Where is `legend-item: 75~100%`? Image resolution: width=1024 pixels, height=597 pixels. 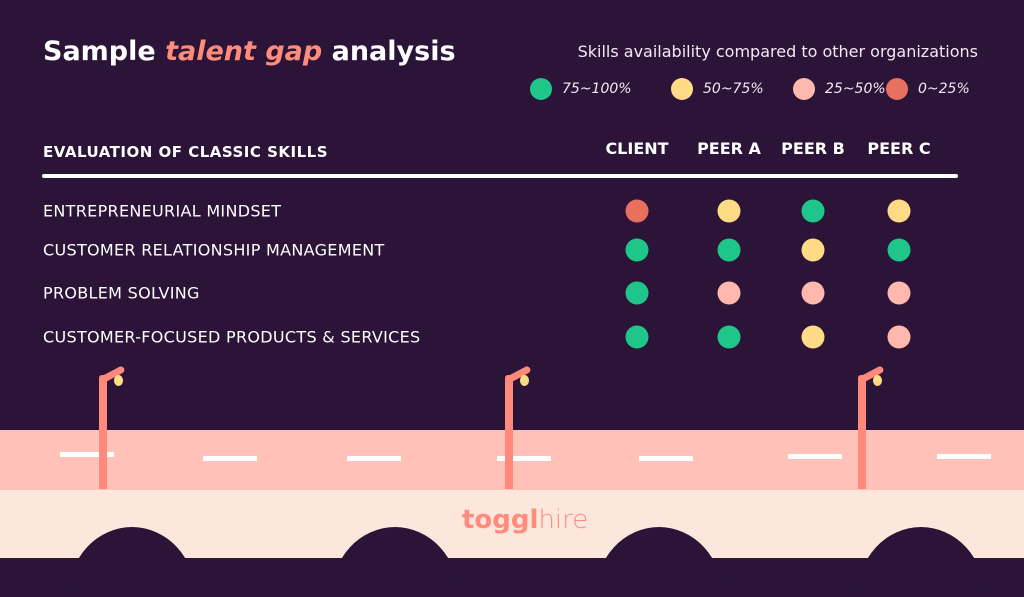
legend-item: 75~100% is located at coordinates (581, 89).